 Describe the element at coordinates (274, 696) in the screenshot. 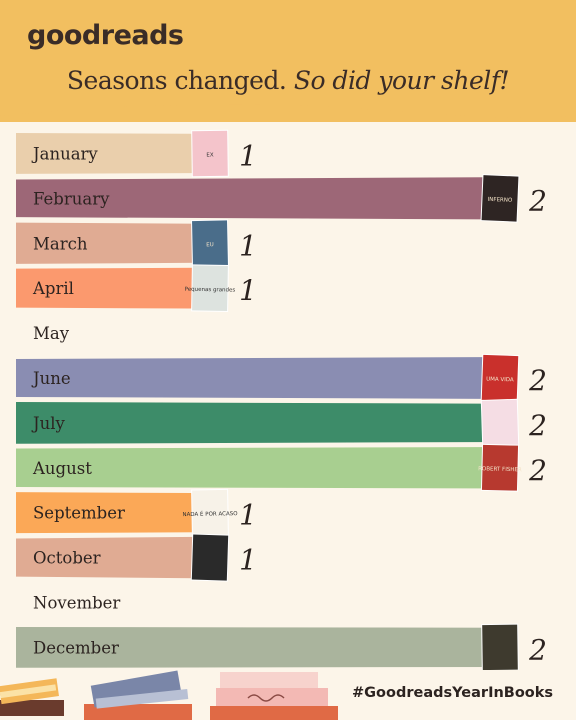

I see `book-stack-right` at that location.